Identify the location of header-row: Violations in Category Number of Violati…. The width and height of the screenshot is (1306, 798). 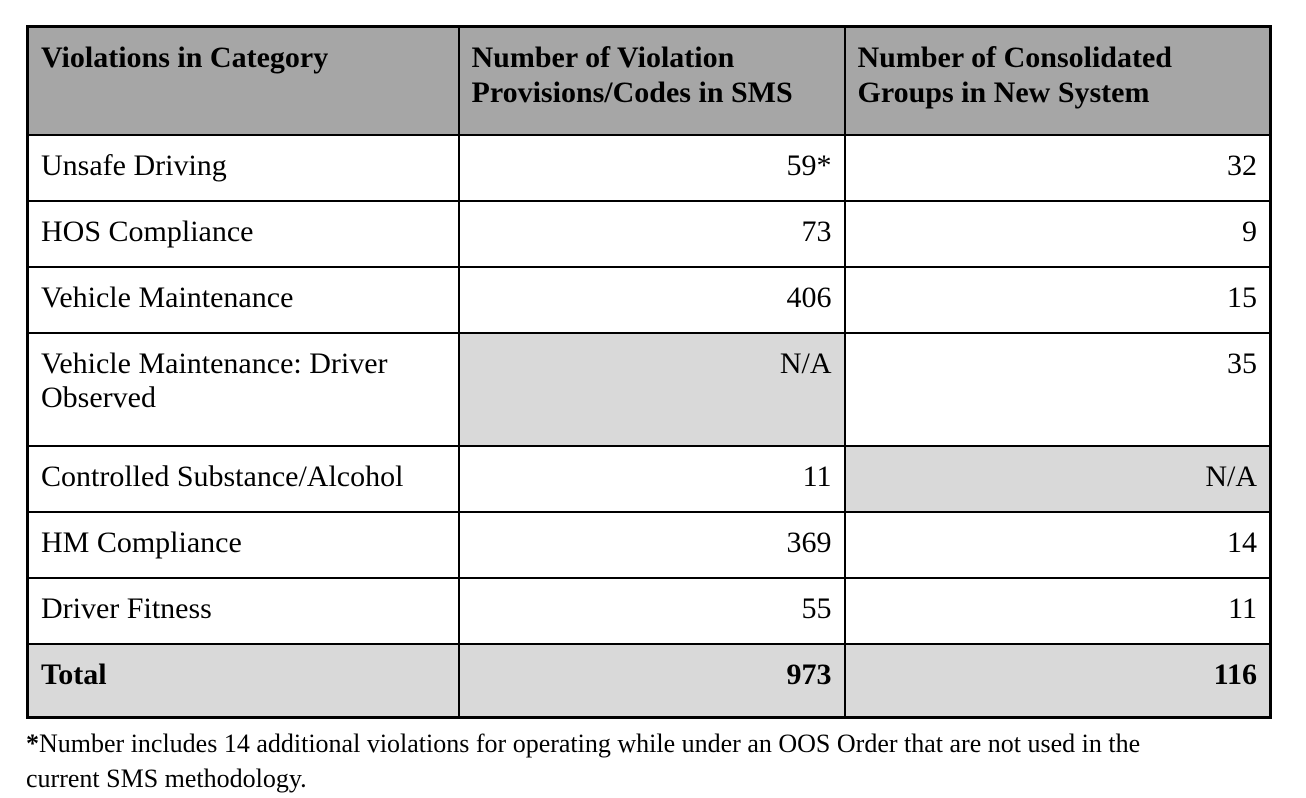
(649, 80).